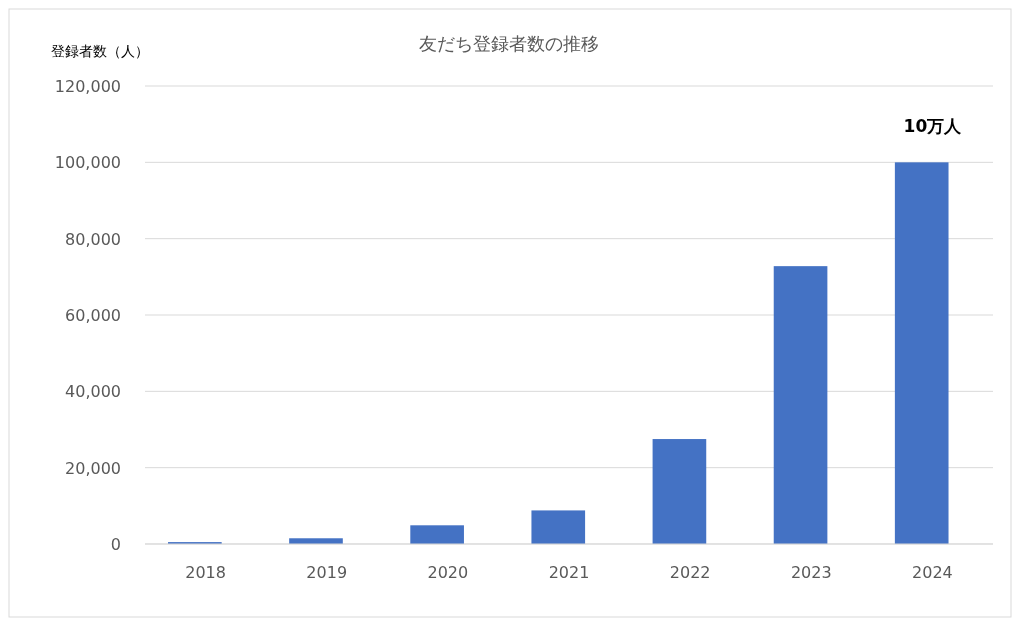  Describe the element at coordinates (87, 86) in the screenshot. I see `y-tick-label: 120,000` at that location.